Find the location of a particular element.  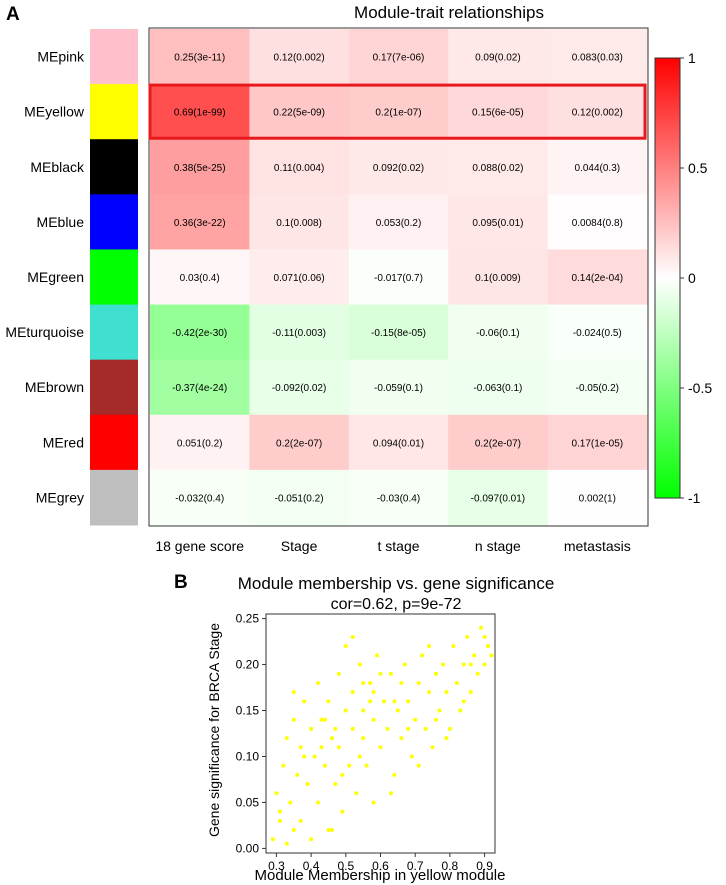

heatmap-cell-label: 0.11(0.004) is located at coordinates (299, 168).